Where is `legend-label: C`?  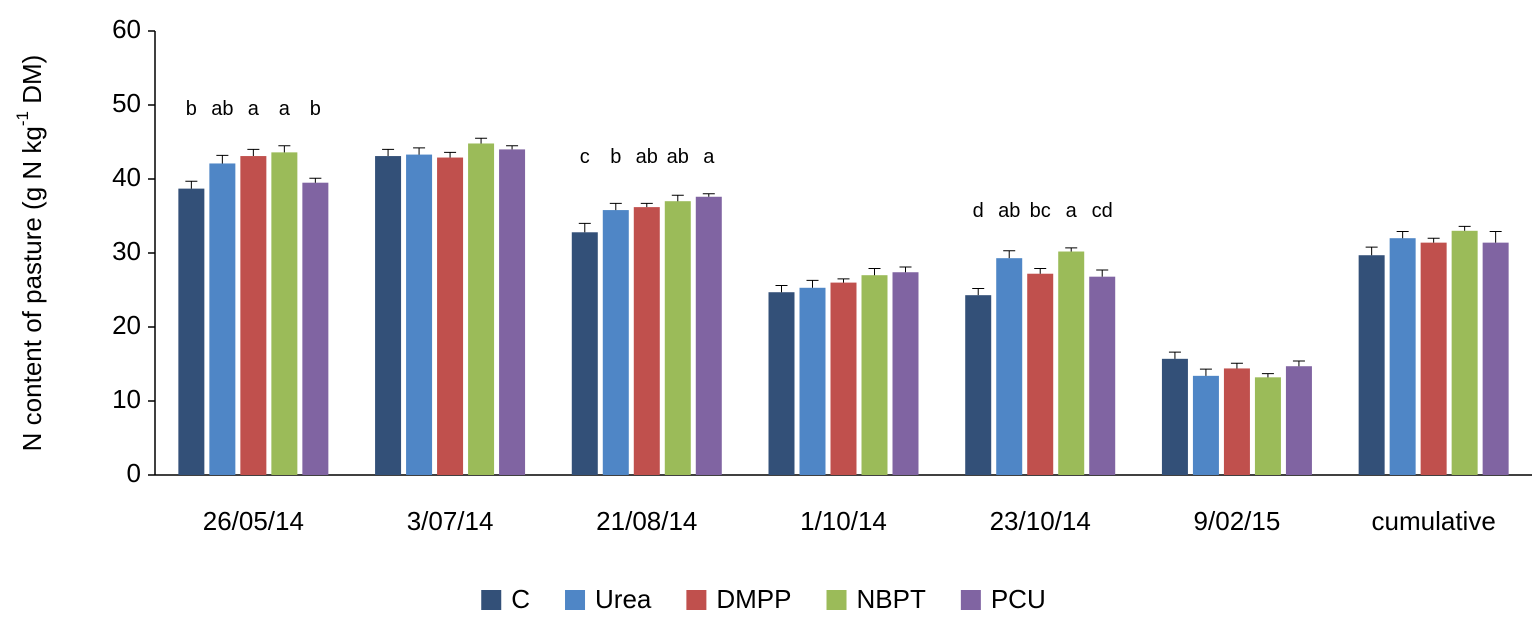
legend-label: C is located at coordinates (520, 599).